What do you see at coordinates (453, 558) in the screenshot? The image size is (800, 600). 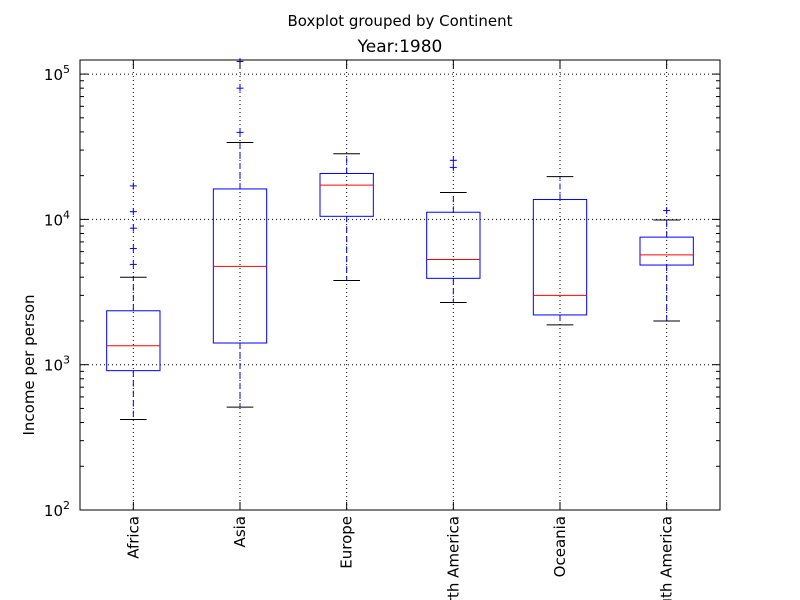 I see `x-tick-label: North America` at bounding box center [453, 558].